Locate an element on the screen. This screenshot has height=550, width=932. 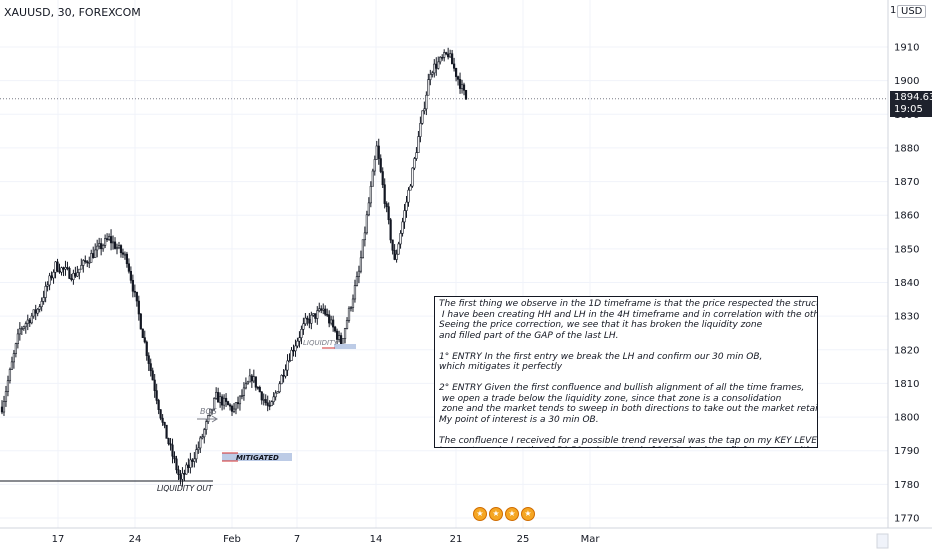
x-tick-label: Mar is located at coordinates (591, 539).